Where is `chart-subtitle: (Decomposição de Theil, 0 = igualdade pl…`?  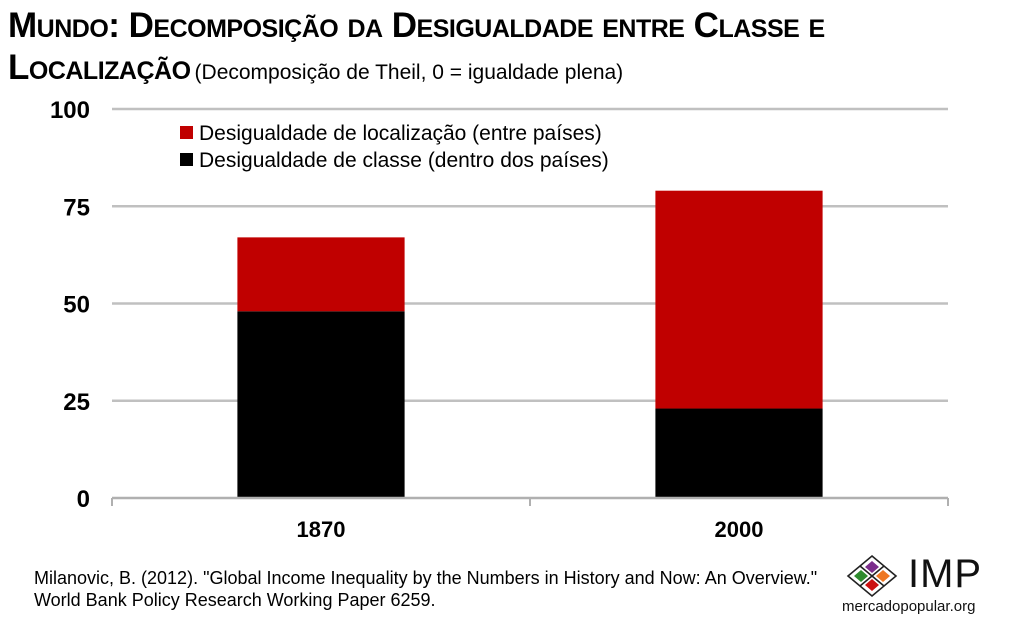
chart-subtitle: (Decomposição de Theil, 0 = igualdade pl… is located at coordinates (409, 72).